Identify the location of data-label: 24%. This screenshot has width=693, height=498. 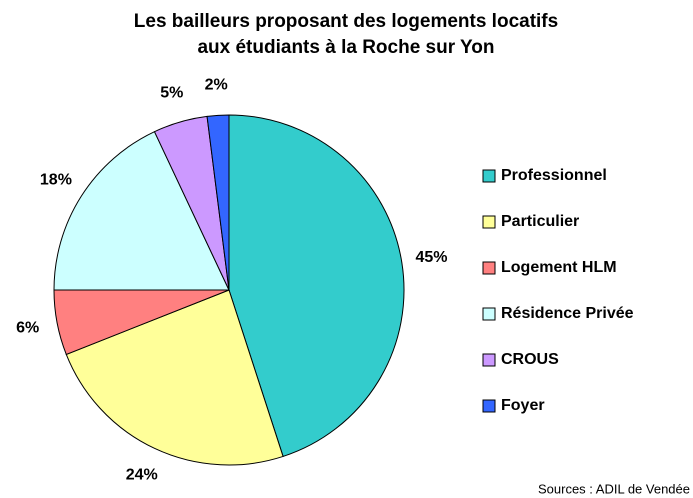
(142, 475).